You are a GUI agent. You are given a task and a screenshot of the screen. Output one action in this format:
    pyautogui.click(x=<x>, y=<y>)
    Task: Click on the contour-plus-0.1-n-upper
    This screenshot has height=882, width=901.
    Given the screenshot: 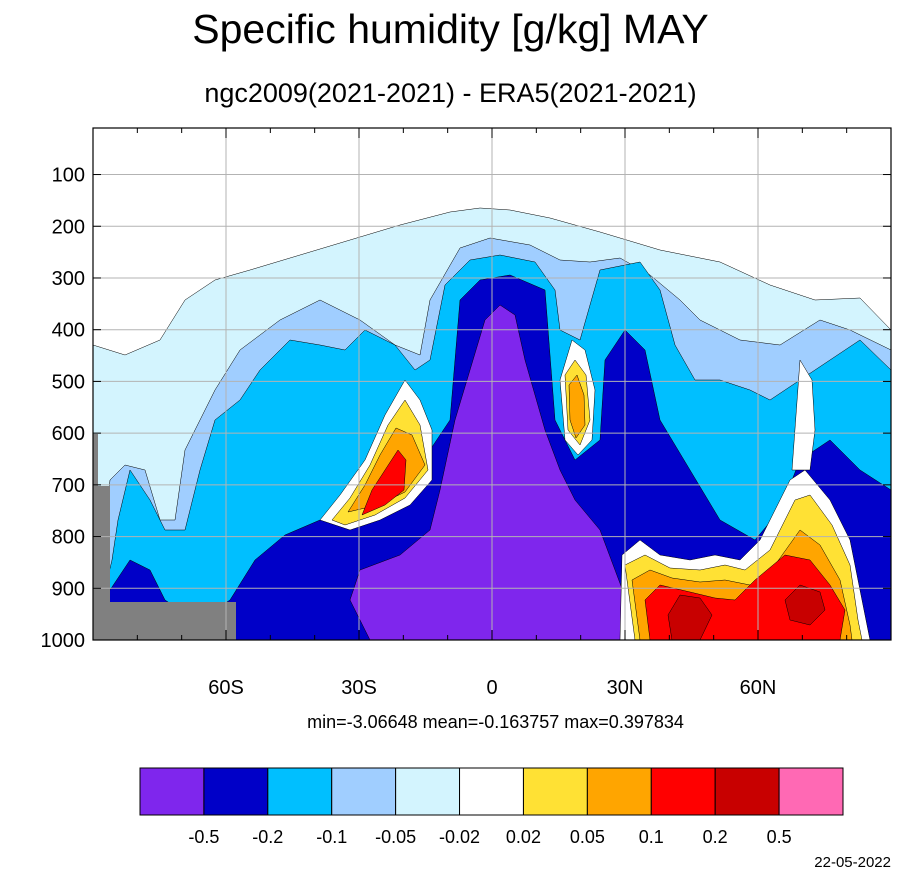 What is the action you would take?
    pyautogui.click(x=577, y=406)
    